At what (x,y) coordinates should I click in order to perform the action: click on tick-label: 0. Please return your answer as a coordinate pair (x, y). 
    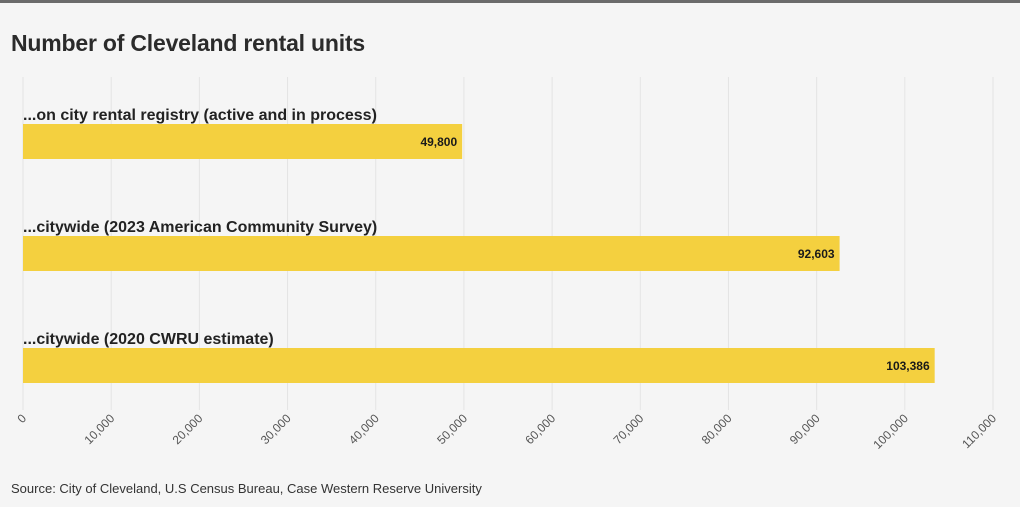
    Looking at the image, I should click on (21, 418).